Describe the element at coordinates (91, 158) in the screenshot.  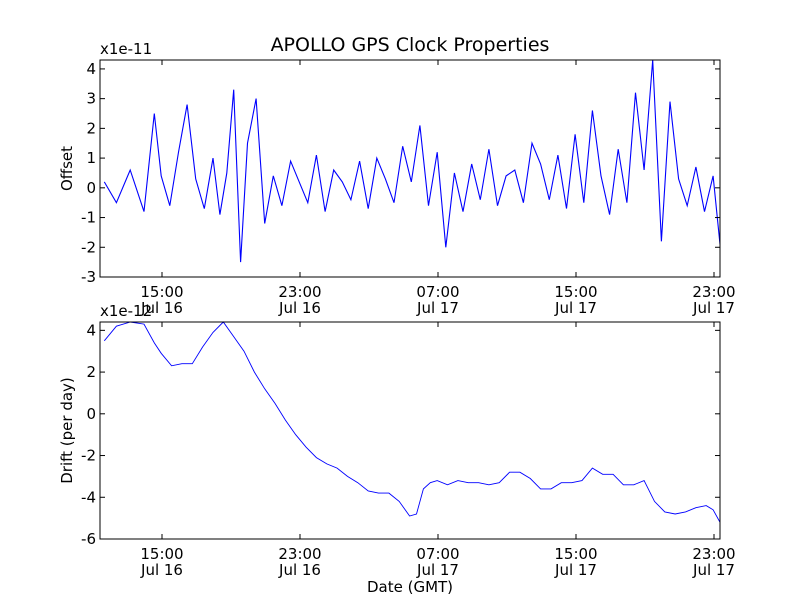
I see `y-tick-label: 1` at that location.